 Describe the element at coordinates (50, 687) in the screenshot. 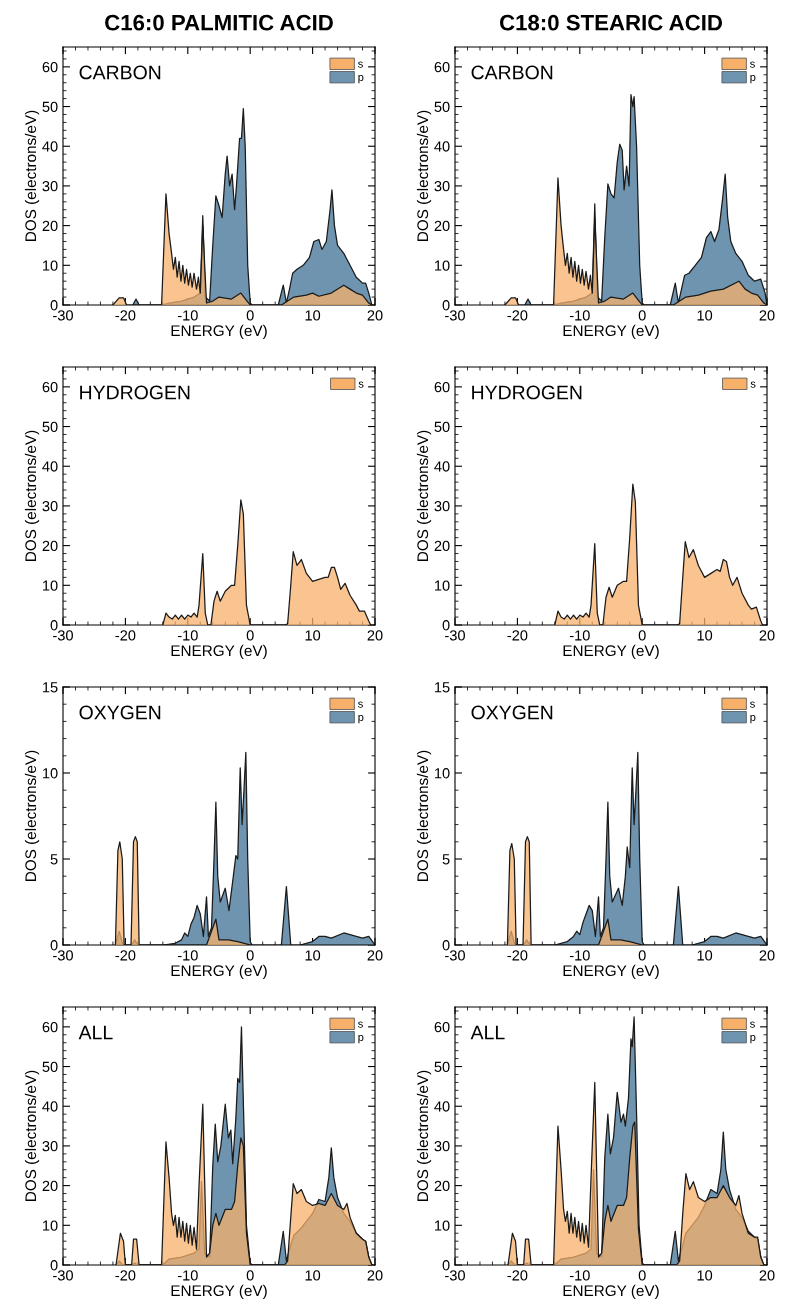

I see `y-tick-label: 15` at that location.